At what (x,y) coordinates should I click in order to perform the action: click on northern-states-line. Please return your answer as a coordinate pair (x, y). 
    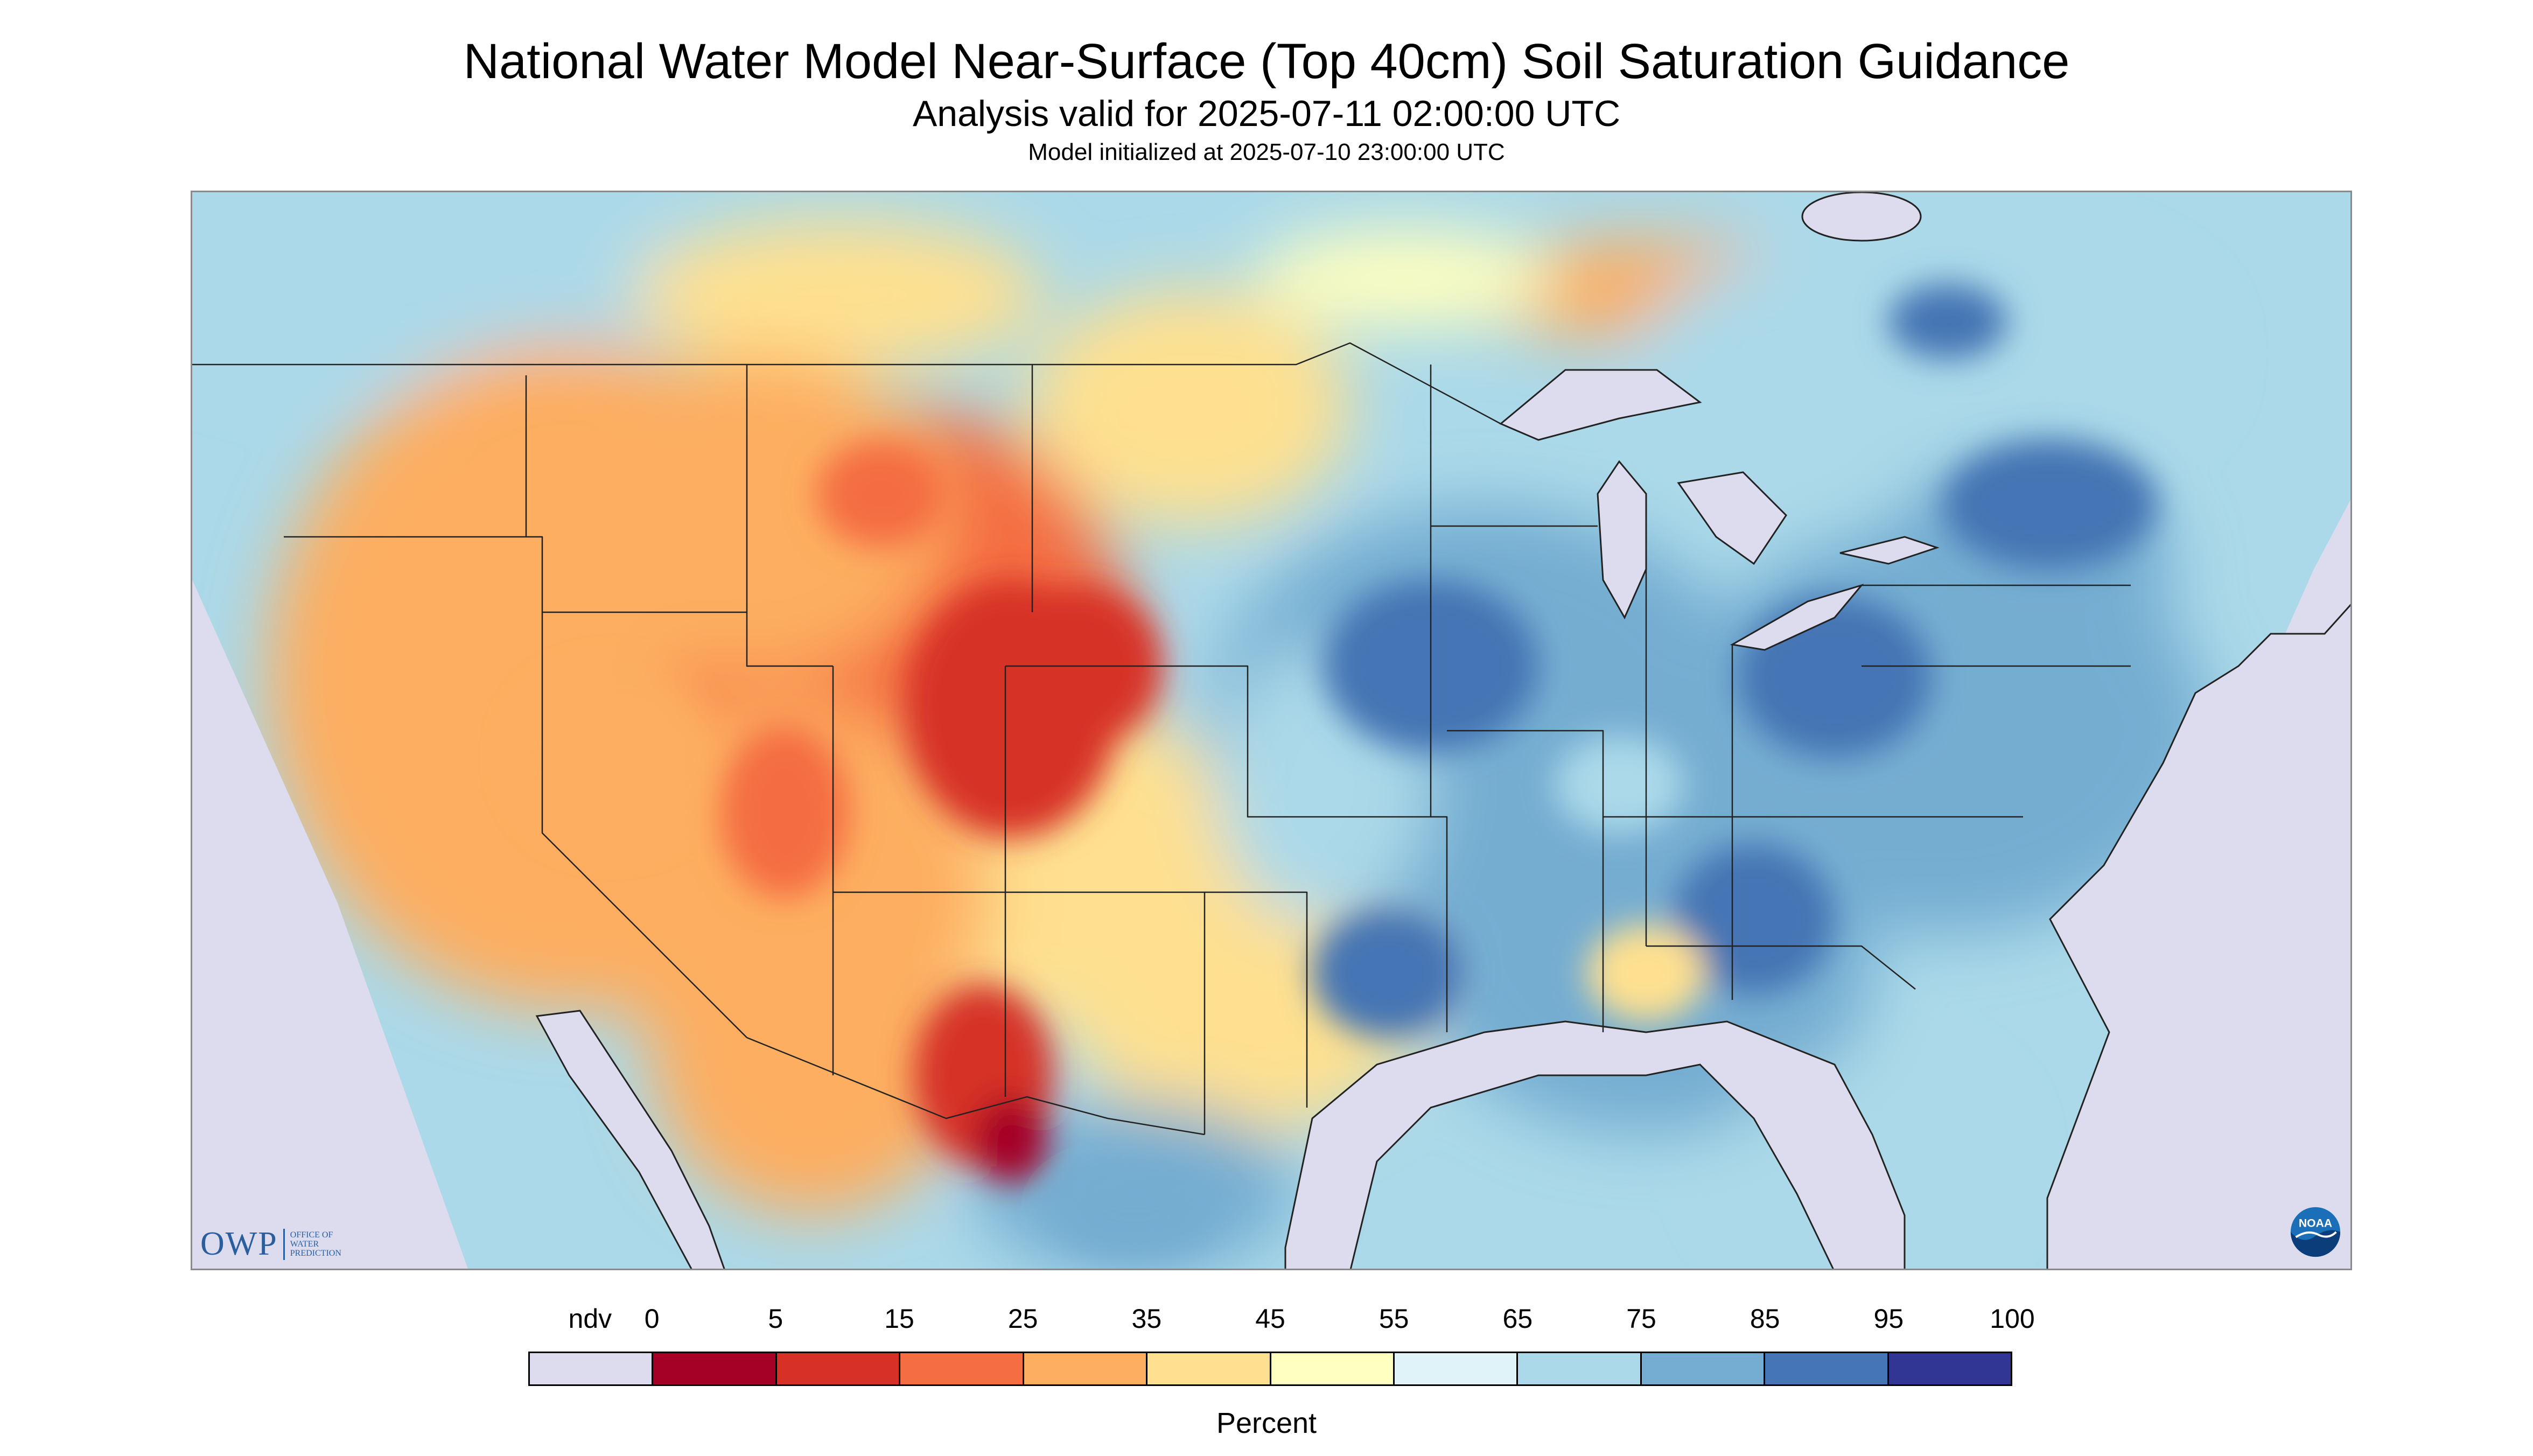
    Looking at the image, I should click on (559, 601).